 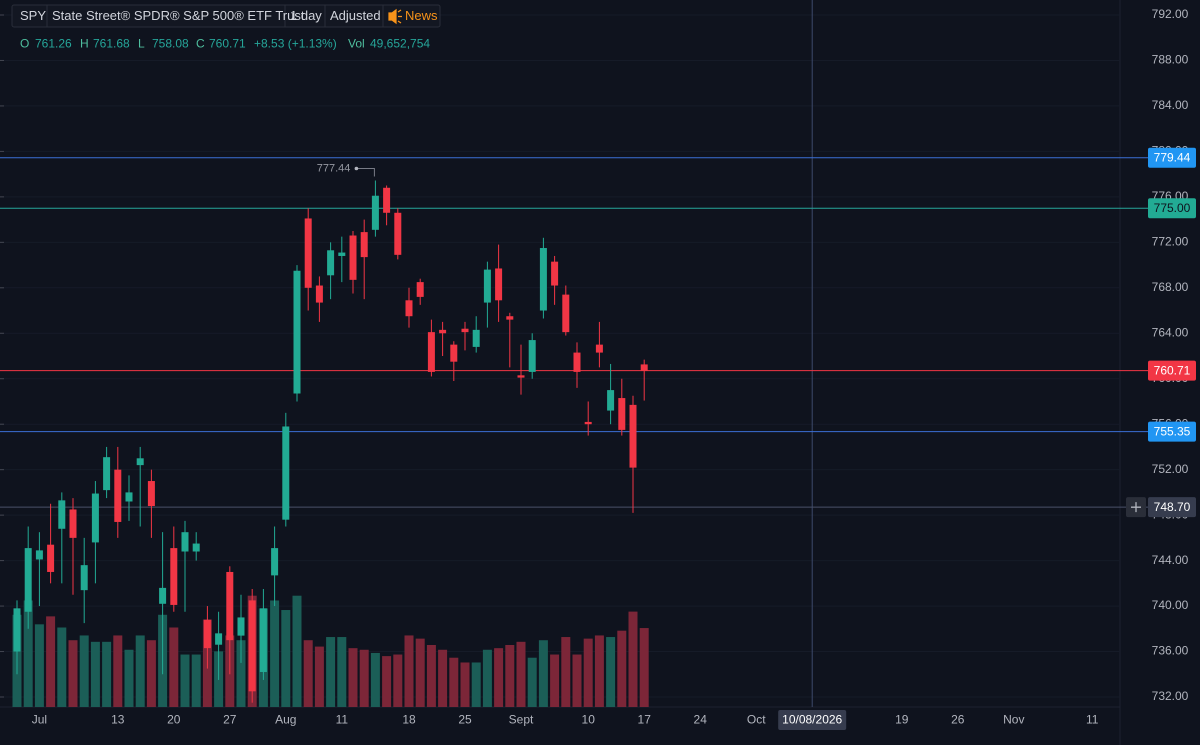 What do you see at coordinates (295, 44) in the screenshot?
I see `legend-change: +8.53 (+1.13%)` at bounding box center [295, 44].